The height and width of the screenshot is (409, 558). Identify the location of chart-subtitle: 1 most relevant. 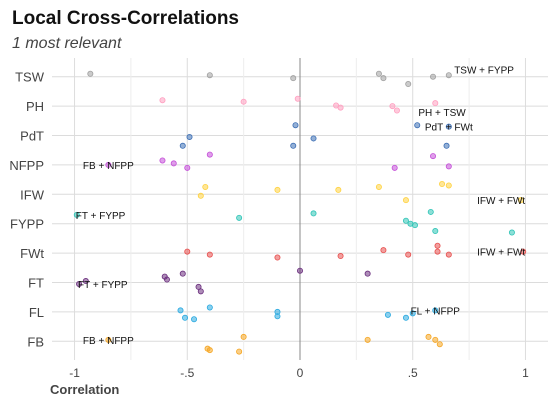
(67, 43).